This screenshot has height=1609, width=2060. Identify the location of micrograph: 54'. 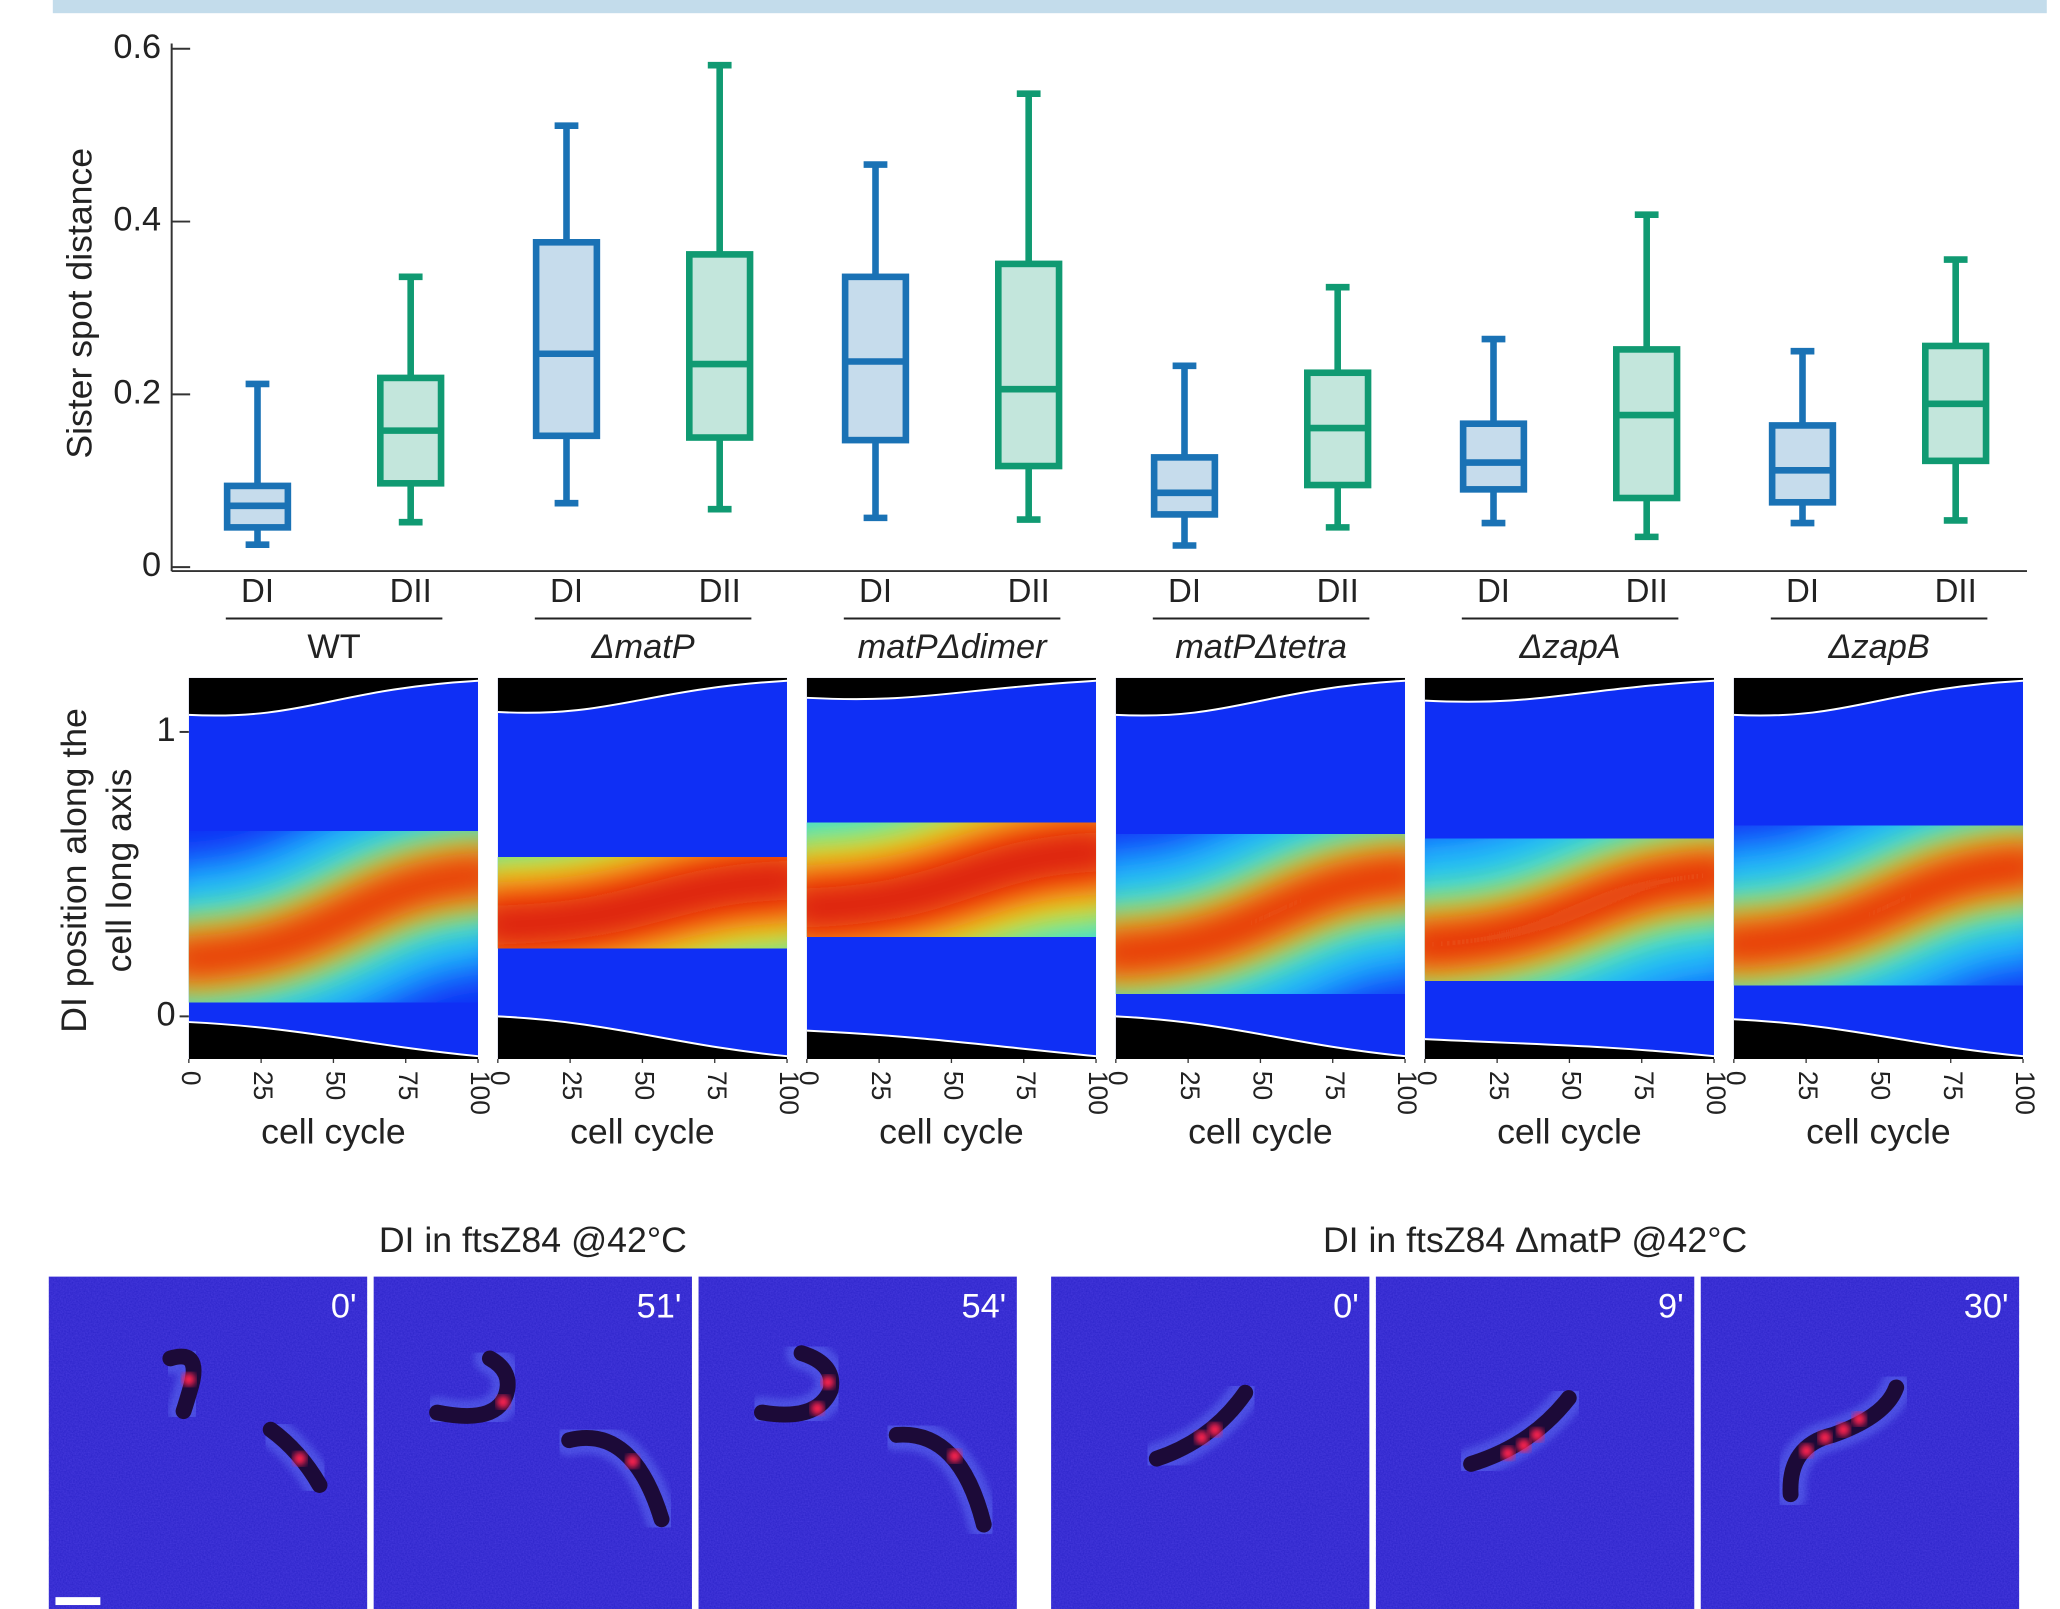
(857, 1442).